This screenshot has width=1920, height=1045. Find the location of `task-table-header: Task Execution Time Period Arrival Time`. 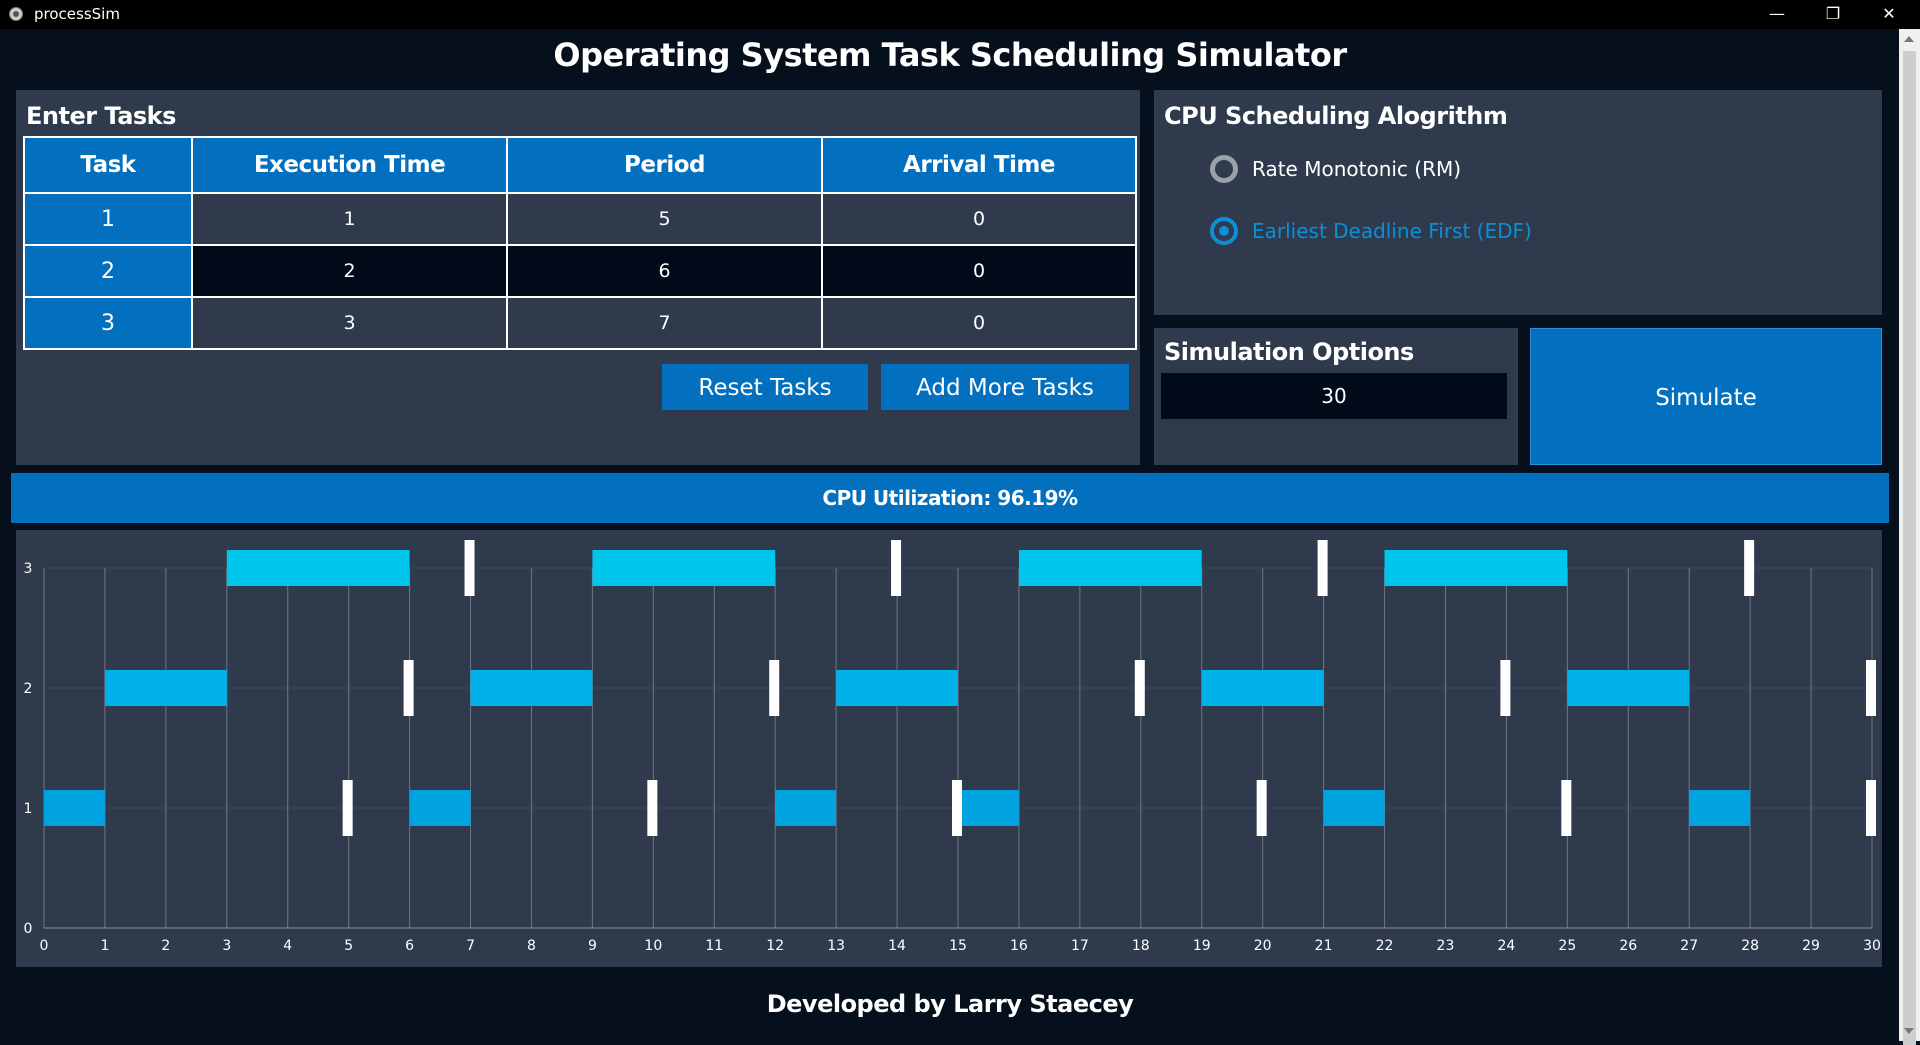

task-table-header: Task Execution Time Period Arrival Time is located at coordinates (580, 165).